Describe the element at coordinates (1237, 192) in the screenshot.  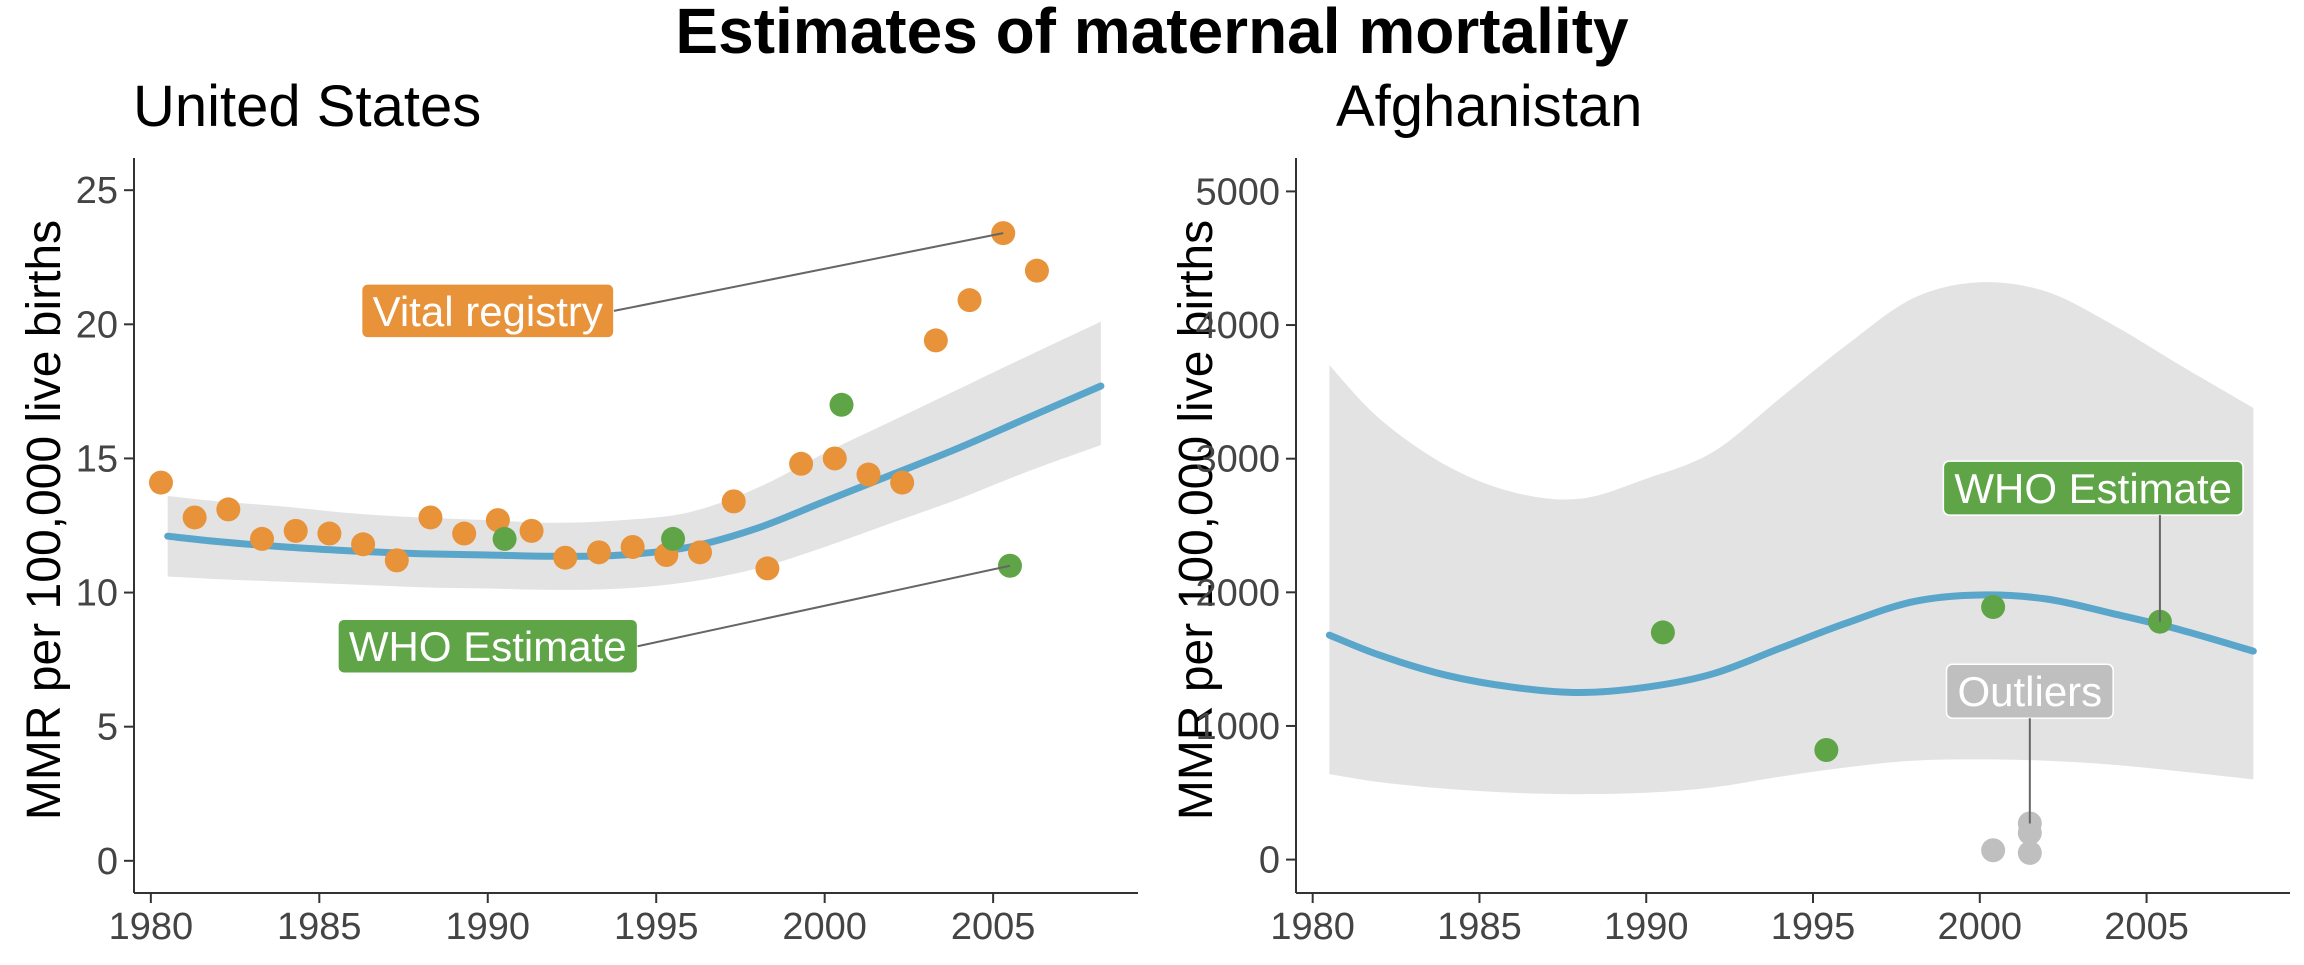
I see `y-tick-label: 5000` at that location.